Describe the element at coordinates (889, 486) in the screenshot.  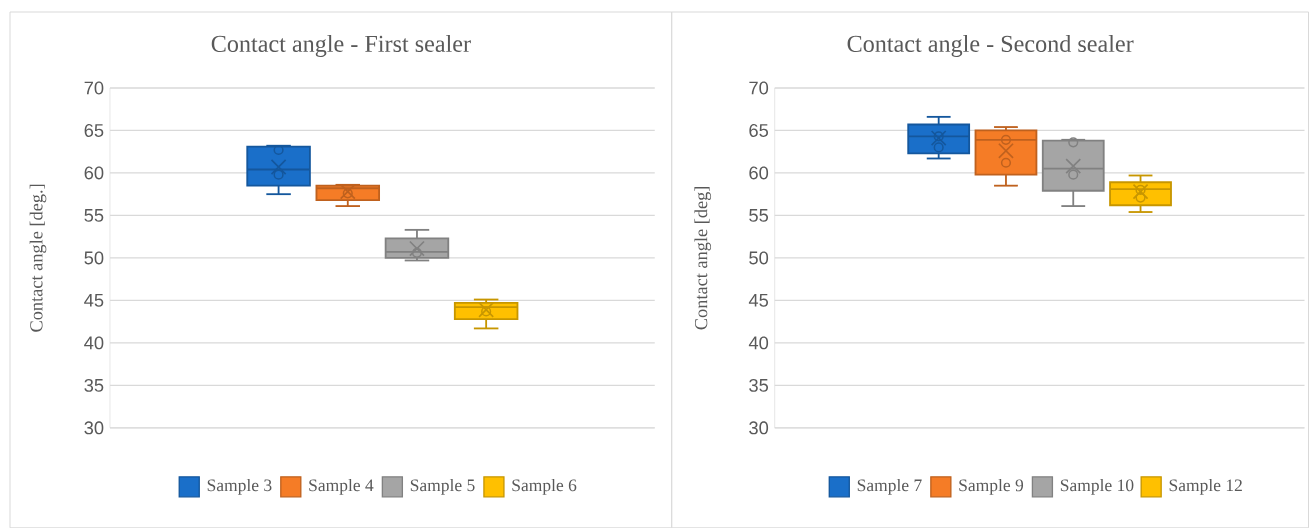
I see `legend-label: Sample 7` at that location.